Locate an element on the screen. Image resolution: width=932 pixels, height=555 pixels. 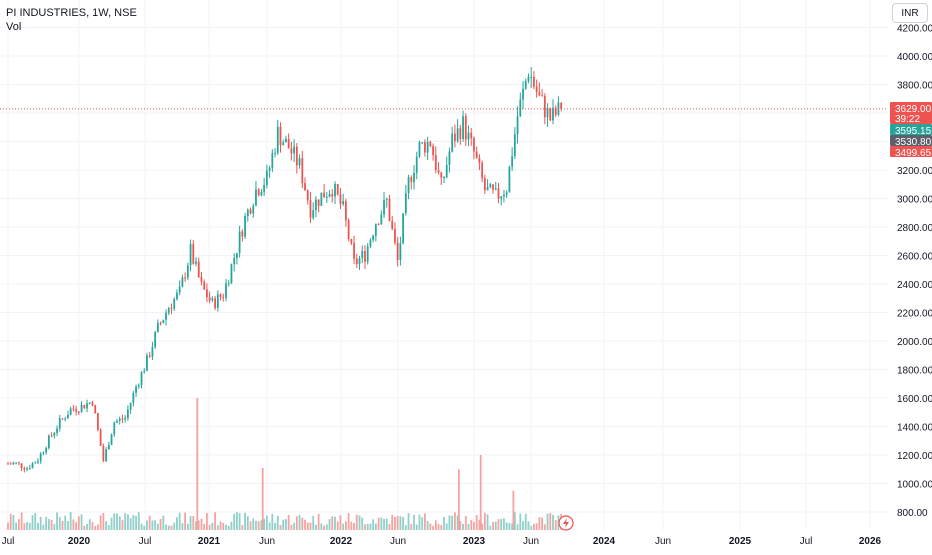
price-tick-label: 2400.00 is located at coordinates (914, 285).